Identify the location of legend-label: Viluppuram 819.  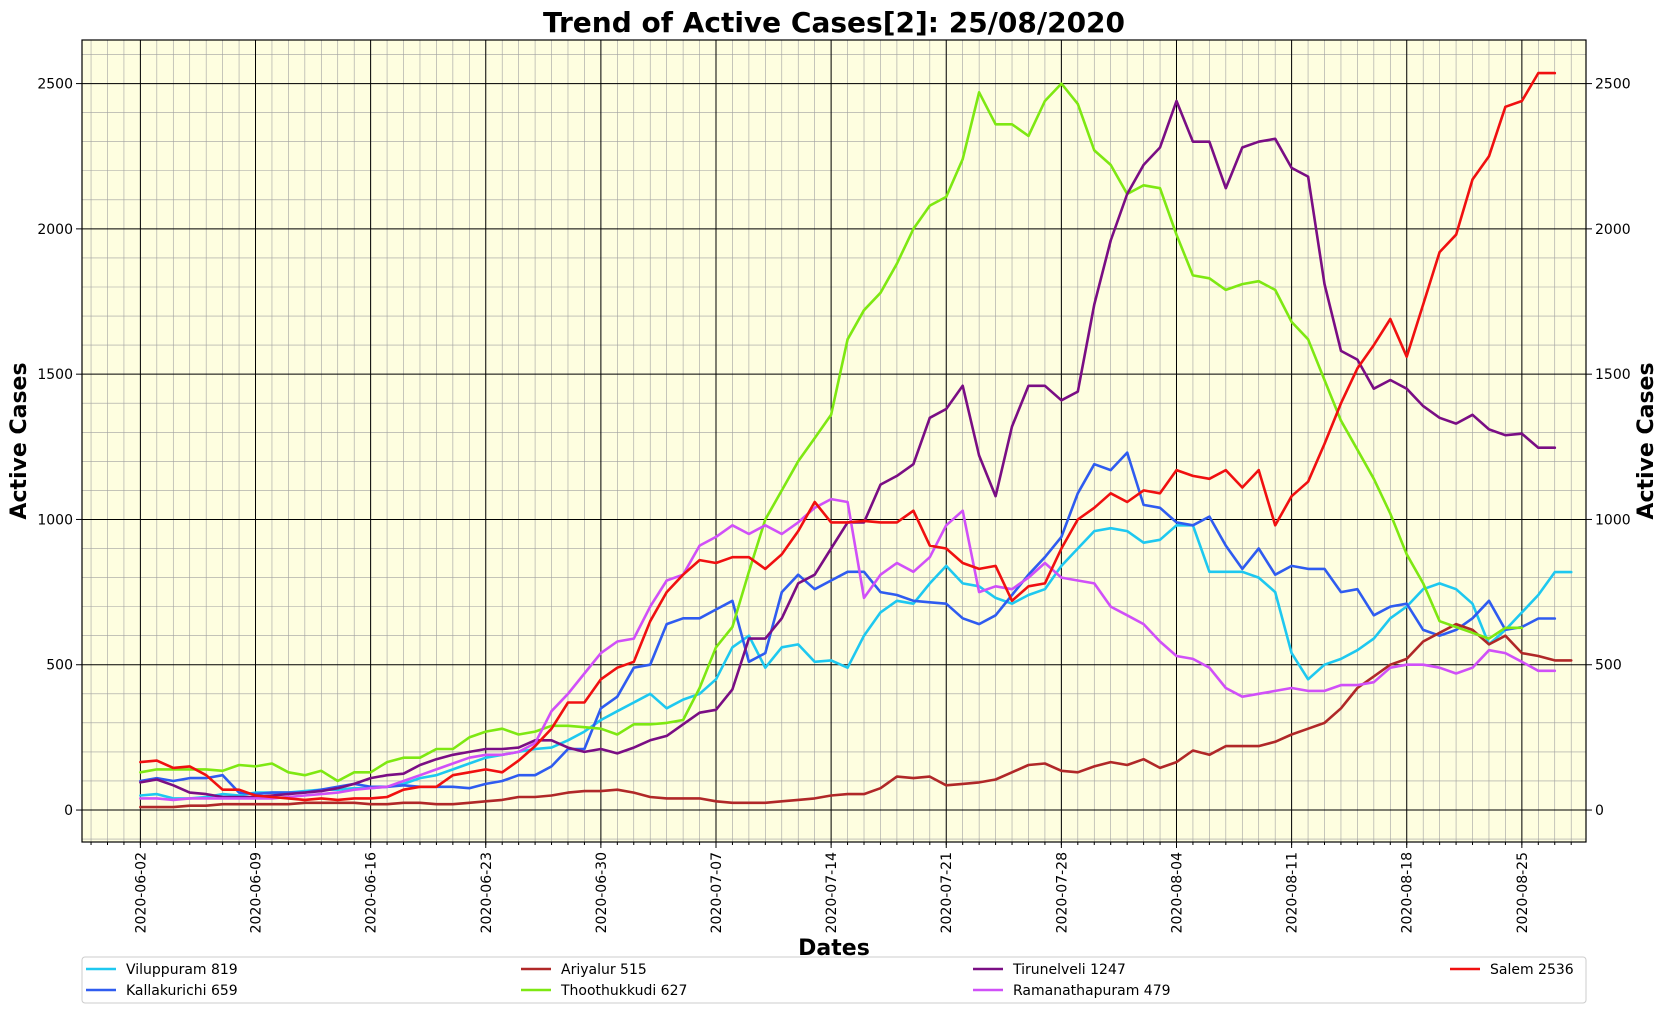
(182, 970).